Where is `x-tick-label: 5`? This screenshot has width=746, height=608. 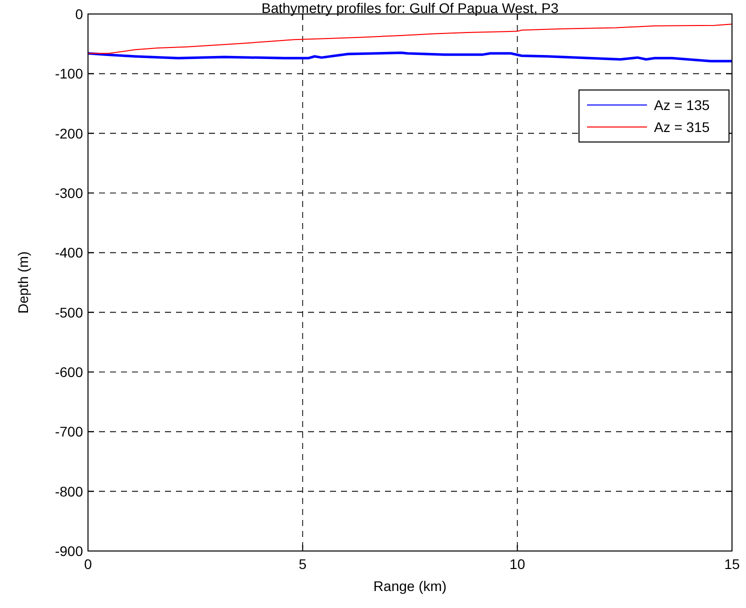 x-tick-label: 5 is located at coordinates (302, 564).